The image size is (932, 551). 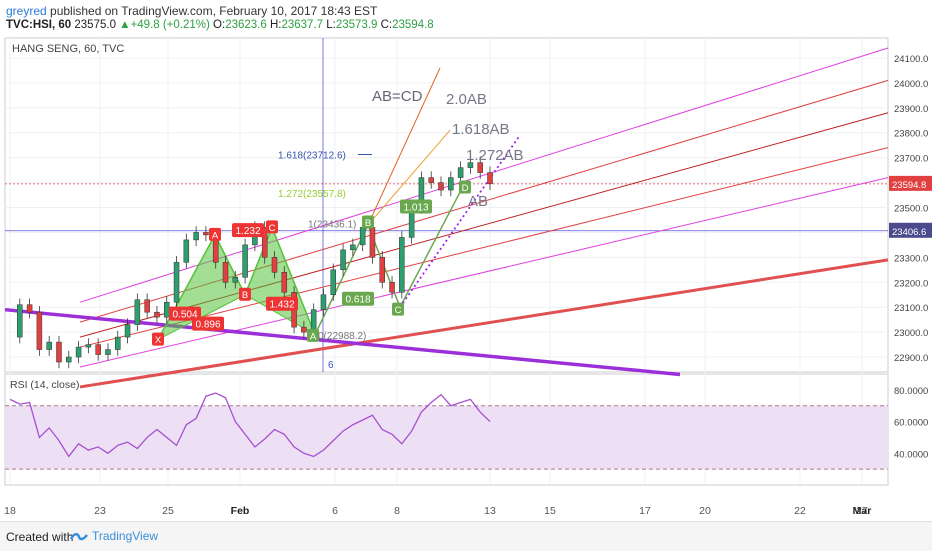 What do you see at coordinates (331, 365) in the screenshot?
I see `crosshair-x-label: 6` at bounding box center [331, 365].